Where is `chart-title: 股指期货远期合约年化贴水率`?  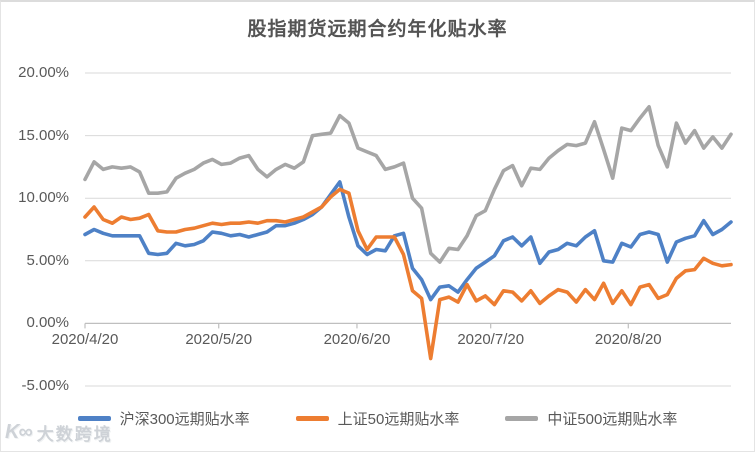
chart-title: 股指期货远期合约年化贴水率 is located at coordinates (377, 29).